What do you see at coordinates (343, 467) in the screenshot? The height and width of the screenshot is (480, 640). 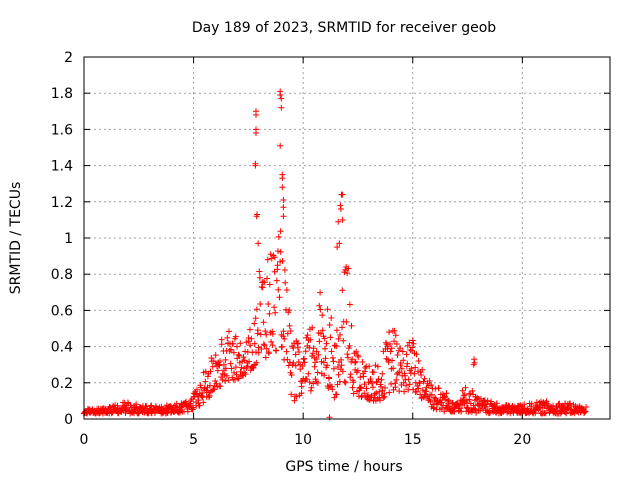 I see `x-axis-label: GPS time / hours` at bounding box center [343, 467].